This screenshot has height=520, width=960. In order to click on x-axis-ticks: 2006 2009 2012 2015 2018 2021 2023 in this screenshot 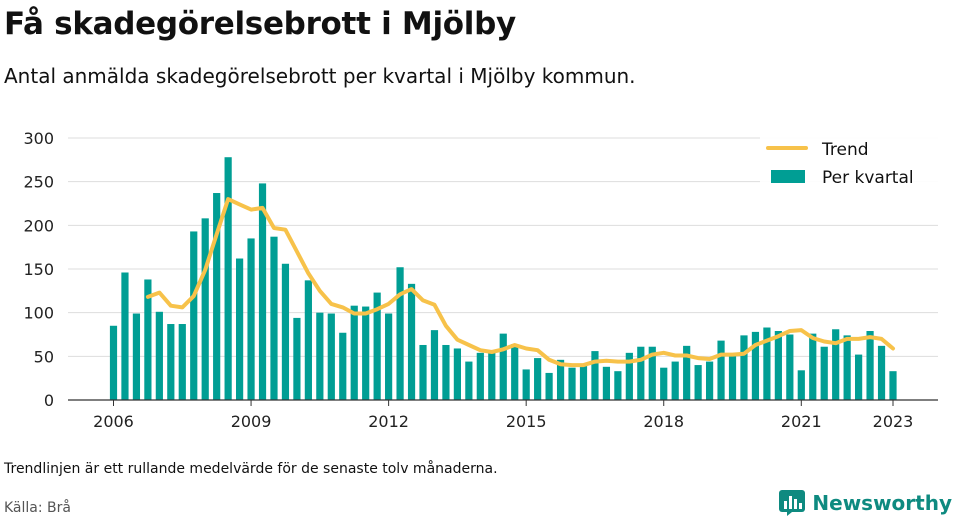, I will do `click(503, 415)`.